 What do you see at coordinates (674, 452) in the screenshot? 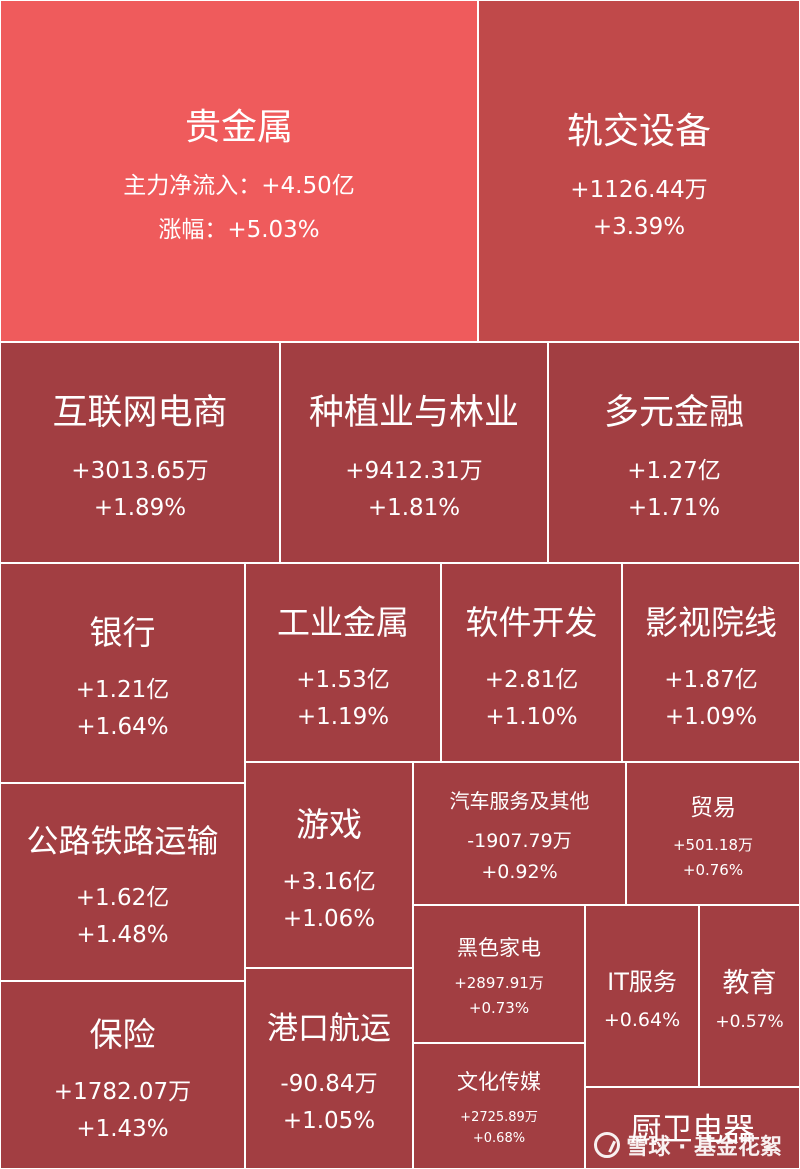
I see `treemap-tile: 多元金融 +1.27亿 +1.71%` at bounding box center [674, 452].